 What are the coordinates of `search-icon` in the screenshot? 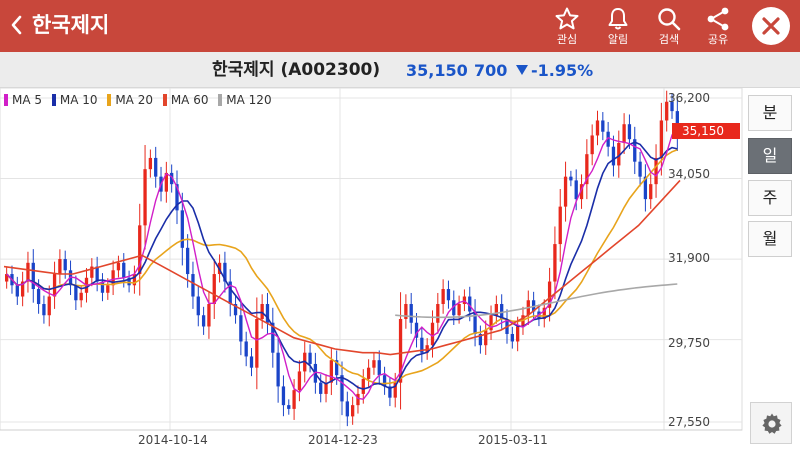 It's located at (669, 19).